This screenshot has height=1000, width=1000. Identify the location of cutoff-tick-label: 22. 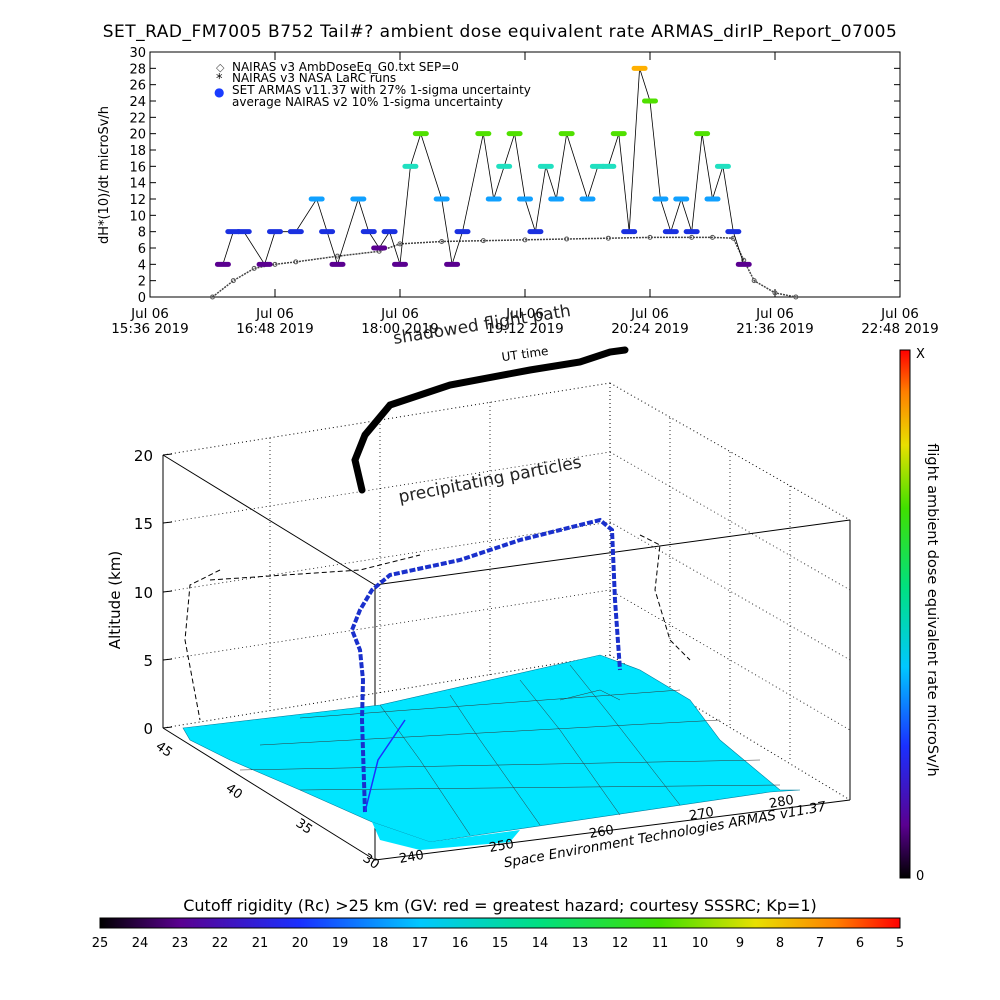
(220, 943).